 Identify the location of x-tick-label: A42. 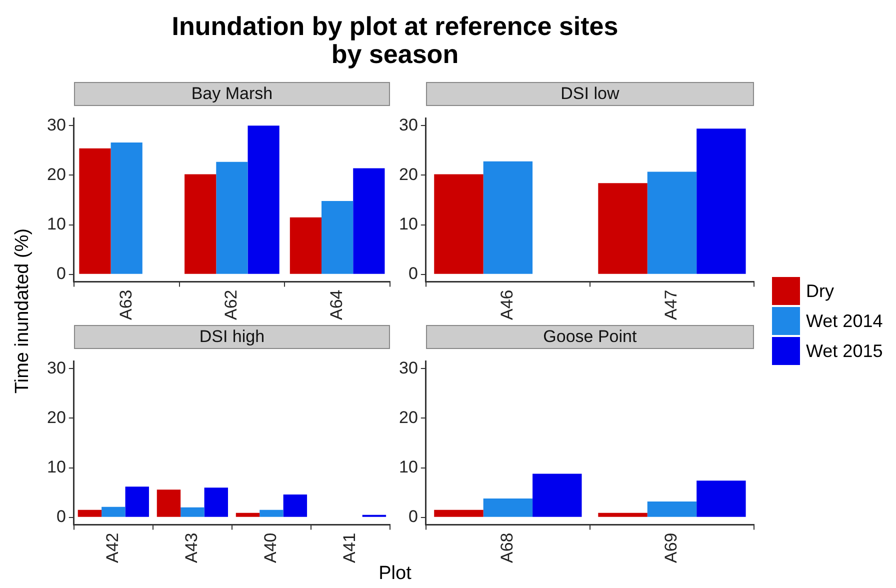
(112, 547).